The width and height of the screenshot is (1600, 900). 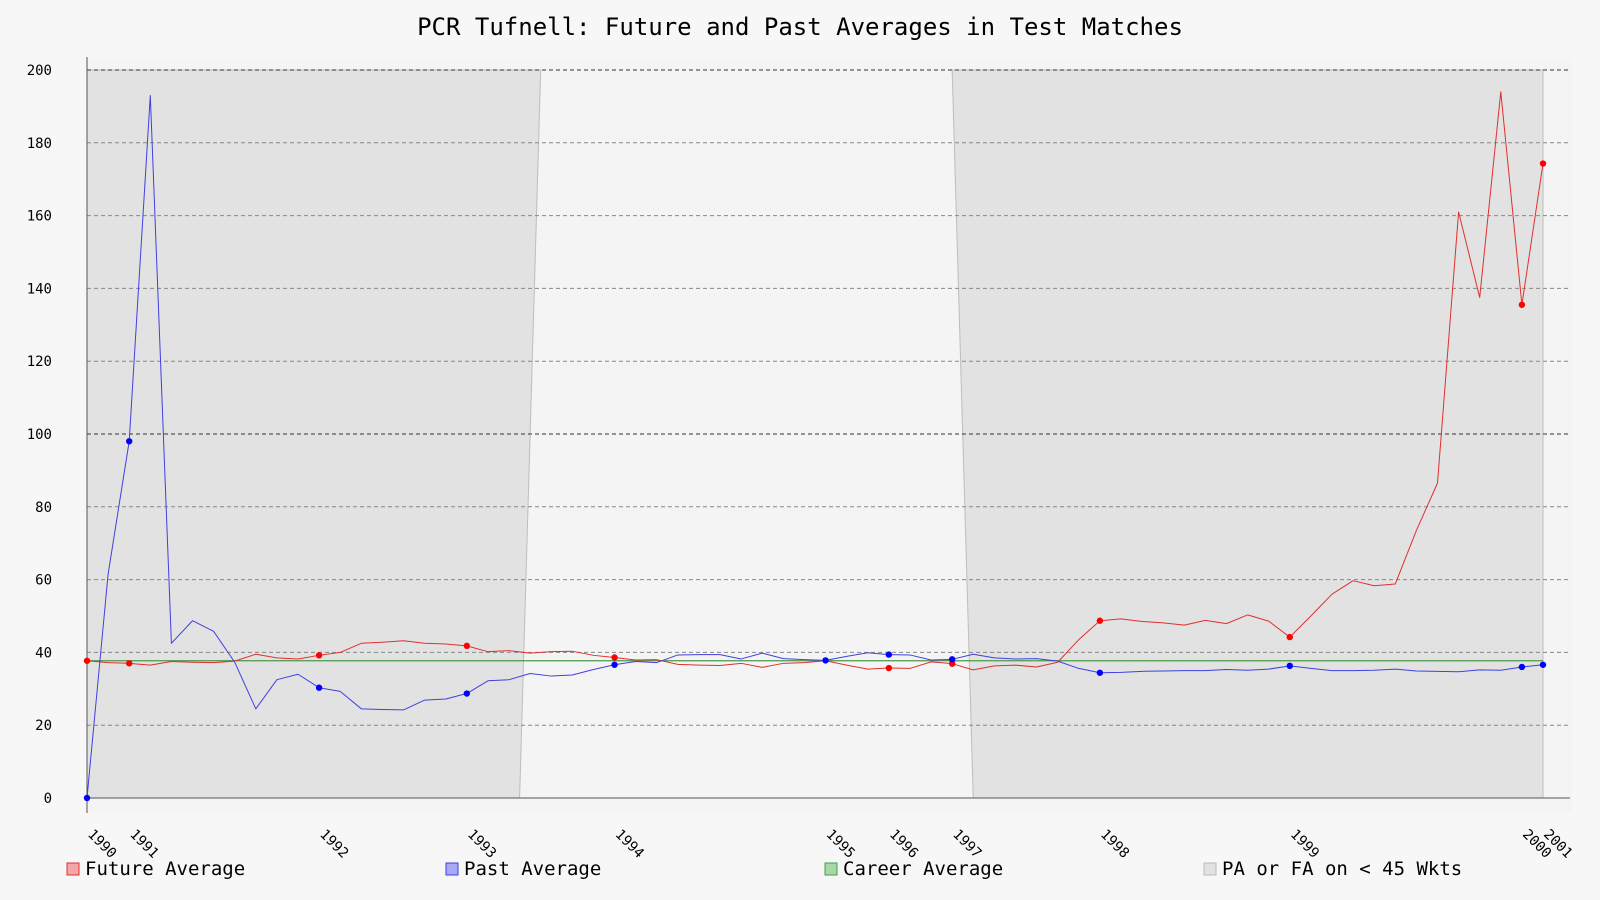 What do you see at coordinates (1342, 869) in the screenshot?
I see `legend-label: PA or FA on < 45 Wkts` at bounding box center [1342, 869].